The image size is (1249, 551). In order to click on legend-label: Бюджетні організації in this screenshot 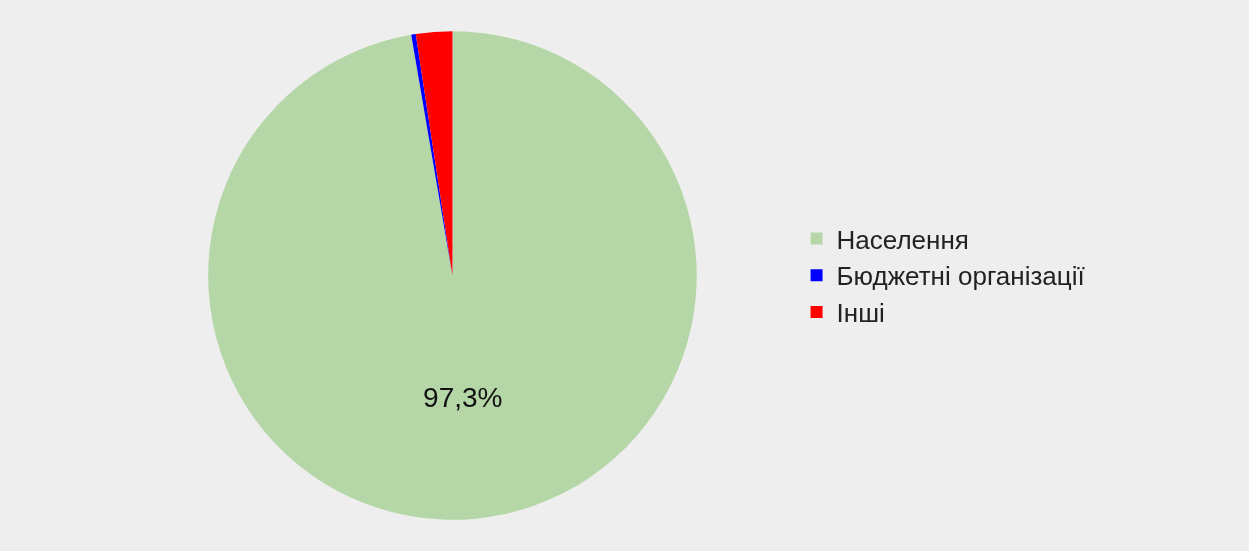, I will do `click(960, 276)`.